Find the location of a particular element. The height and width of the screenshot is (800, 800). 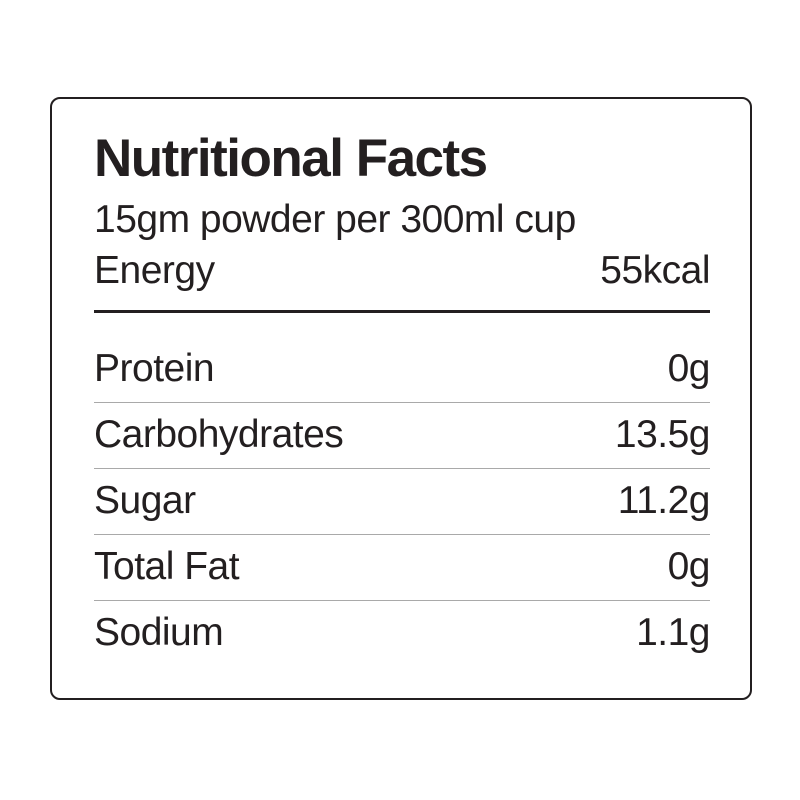

table-row-total-fat: Total Fat 0g is located at coordinates (402, 568).